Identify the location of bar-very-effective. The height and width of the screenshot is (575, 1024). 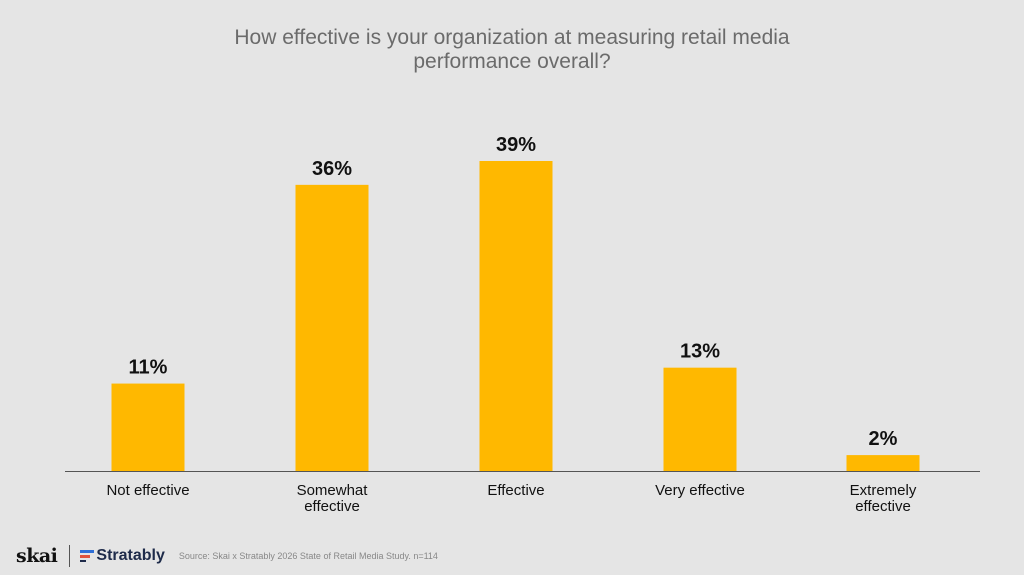
(700, 419).